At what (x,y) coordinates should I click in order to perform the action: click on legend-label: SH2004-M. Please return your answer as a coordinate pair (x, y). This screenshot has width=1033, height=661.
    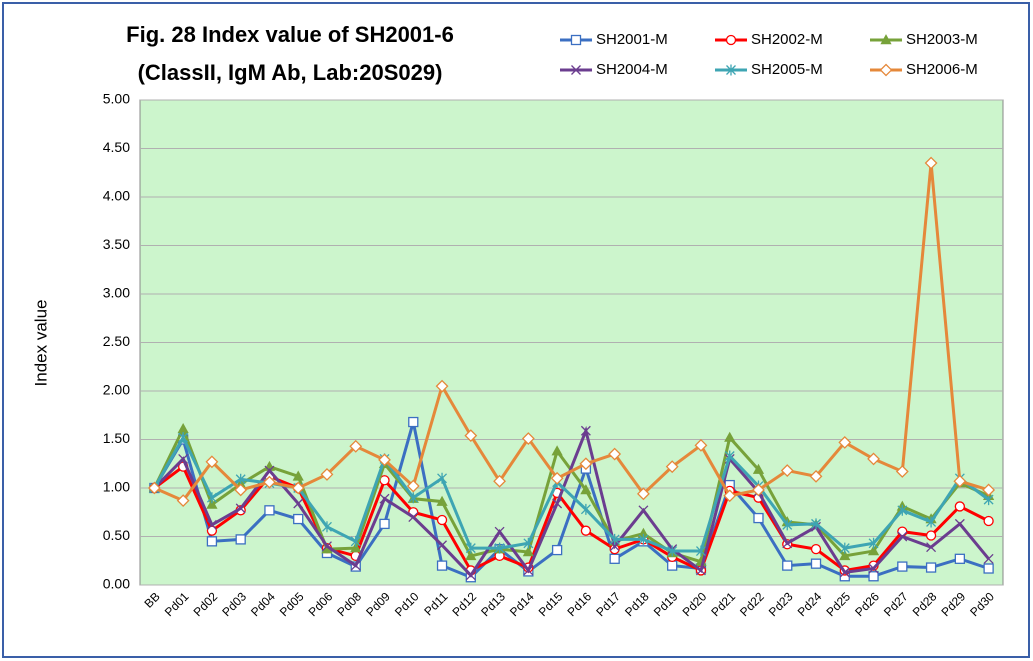
    Looking at the image, I should click on (632, 69).